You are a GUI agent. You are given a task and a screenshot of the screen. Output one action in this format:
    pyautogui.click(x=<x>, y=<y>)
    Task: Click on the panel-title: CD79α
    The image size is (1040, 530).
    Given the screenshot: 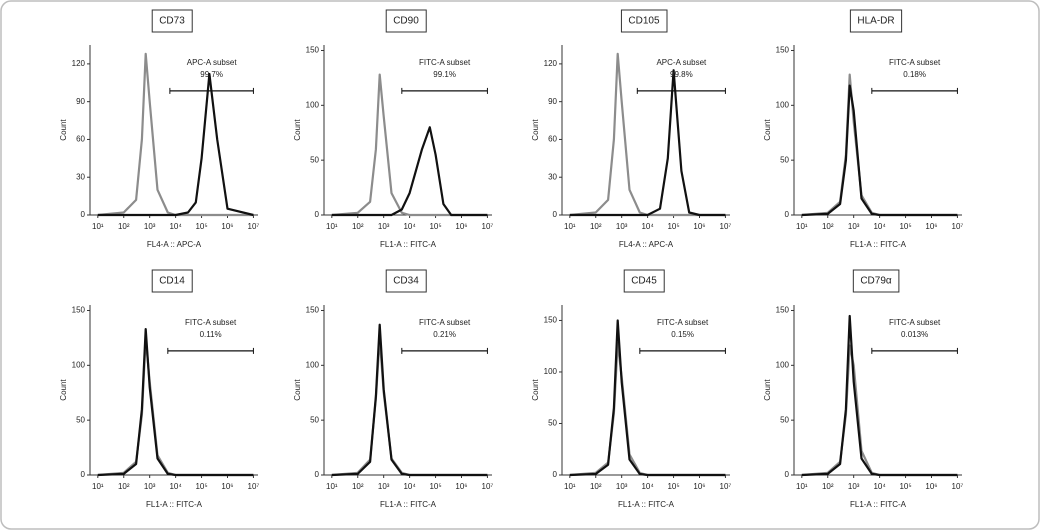 What is the action you would take?
    pyautogui.click(x=876, y=281)
    